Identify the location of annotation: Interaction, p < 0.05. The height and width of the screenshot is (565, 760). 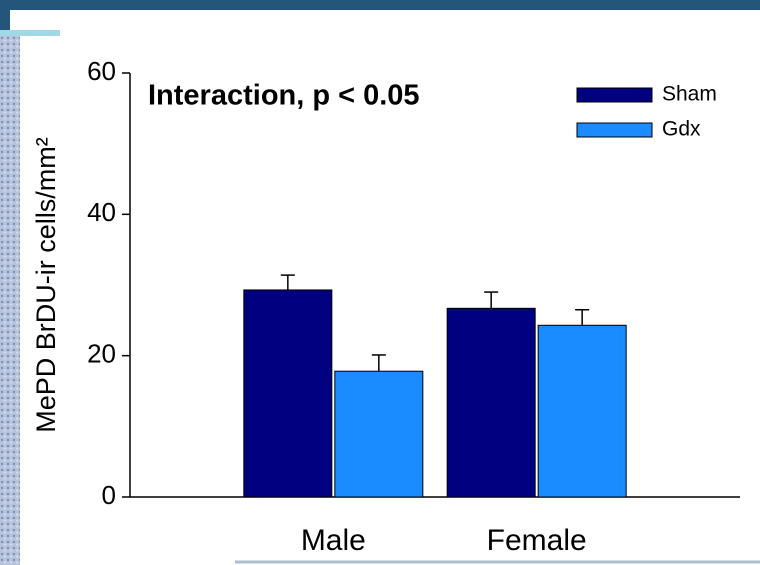
(284, 96).